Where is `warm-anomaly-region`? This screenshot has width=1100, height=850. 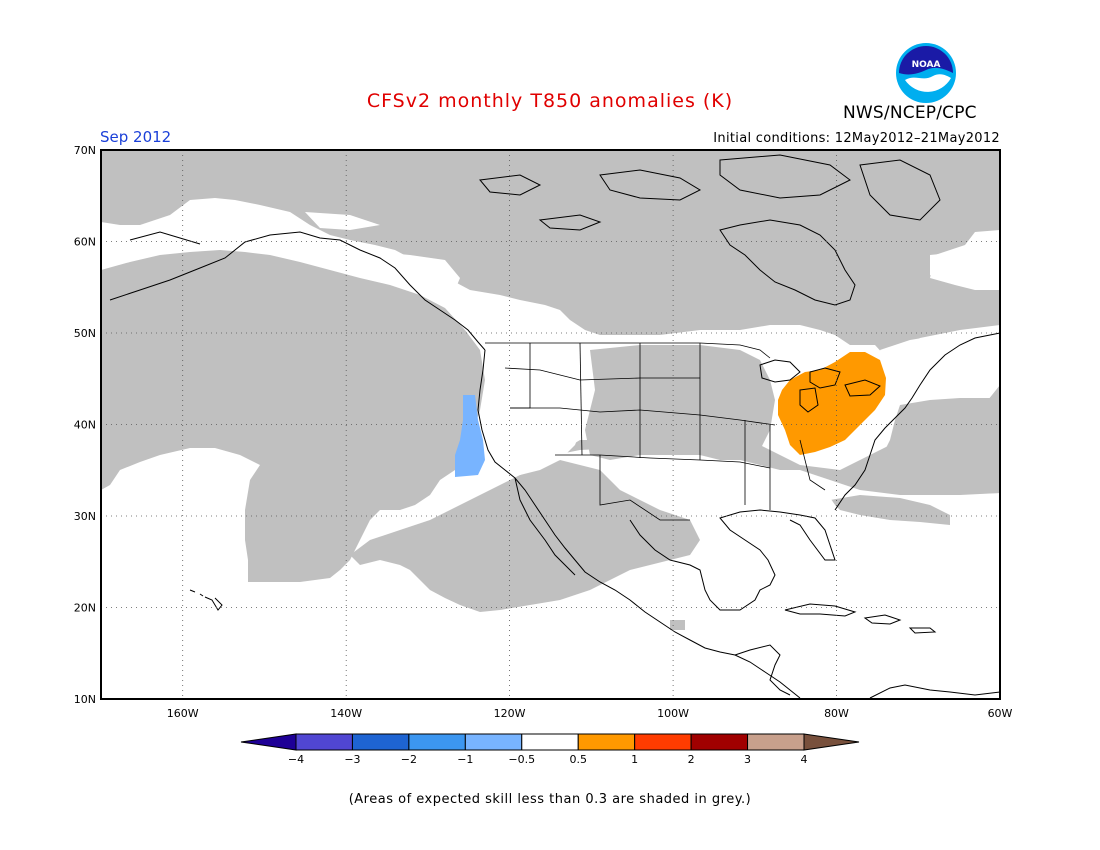
warm-anomaly-region is located at coordinates (832, 403).